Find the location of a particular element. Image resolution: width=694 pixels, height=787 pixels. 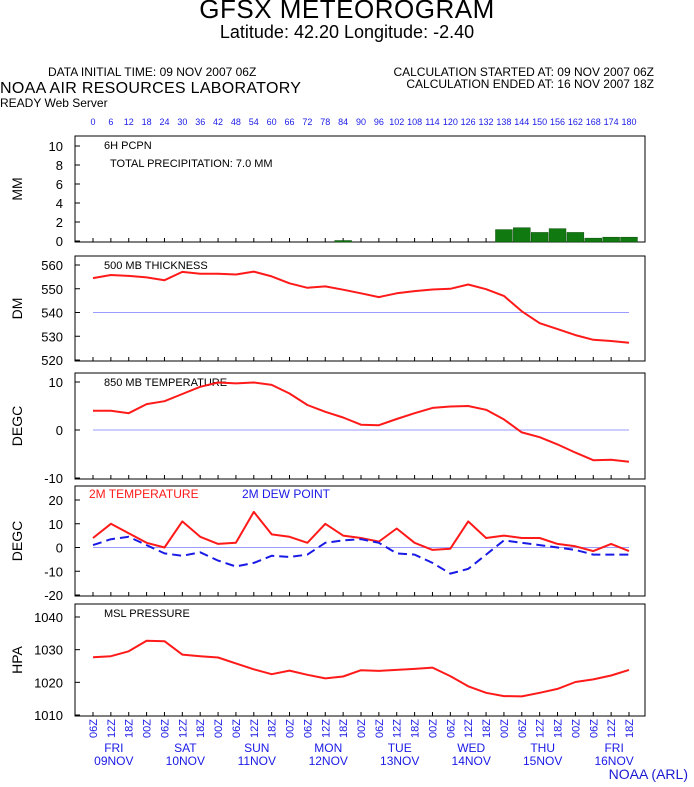

day-name: WED is located at coordinates (471, 748).